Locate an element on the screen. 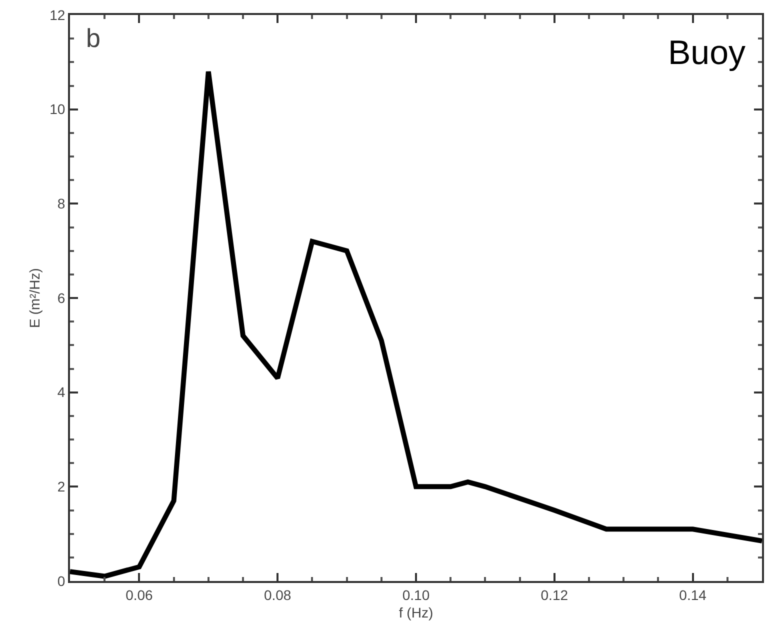 The image size is (766, 636). x-tick-label: 0.12 is located at coordinates (554, 594).